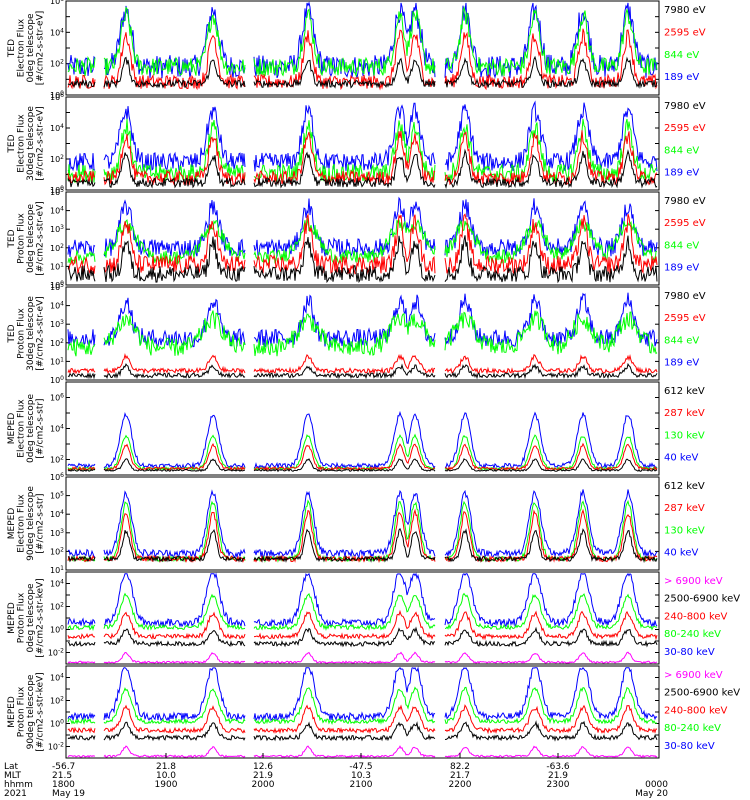 This screenshot has height=800, width=750. Describe the element at coordinates (263, 776) in the screenshot. I see `x-tick-label: 21.9` at that location.